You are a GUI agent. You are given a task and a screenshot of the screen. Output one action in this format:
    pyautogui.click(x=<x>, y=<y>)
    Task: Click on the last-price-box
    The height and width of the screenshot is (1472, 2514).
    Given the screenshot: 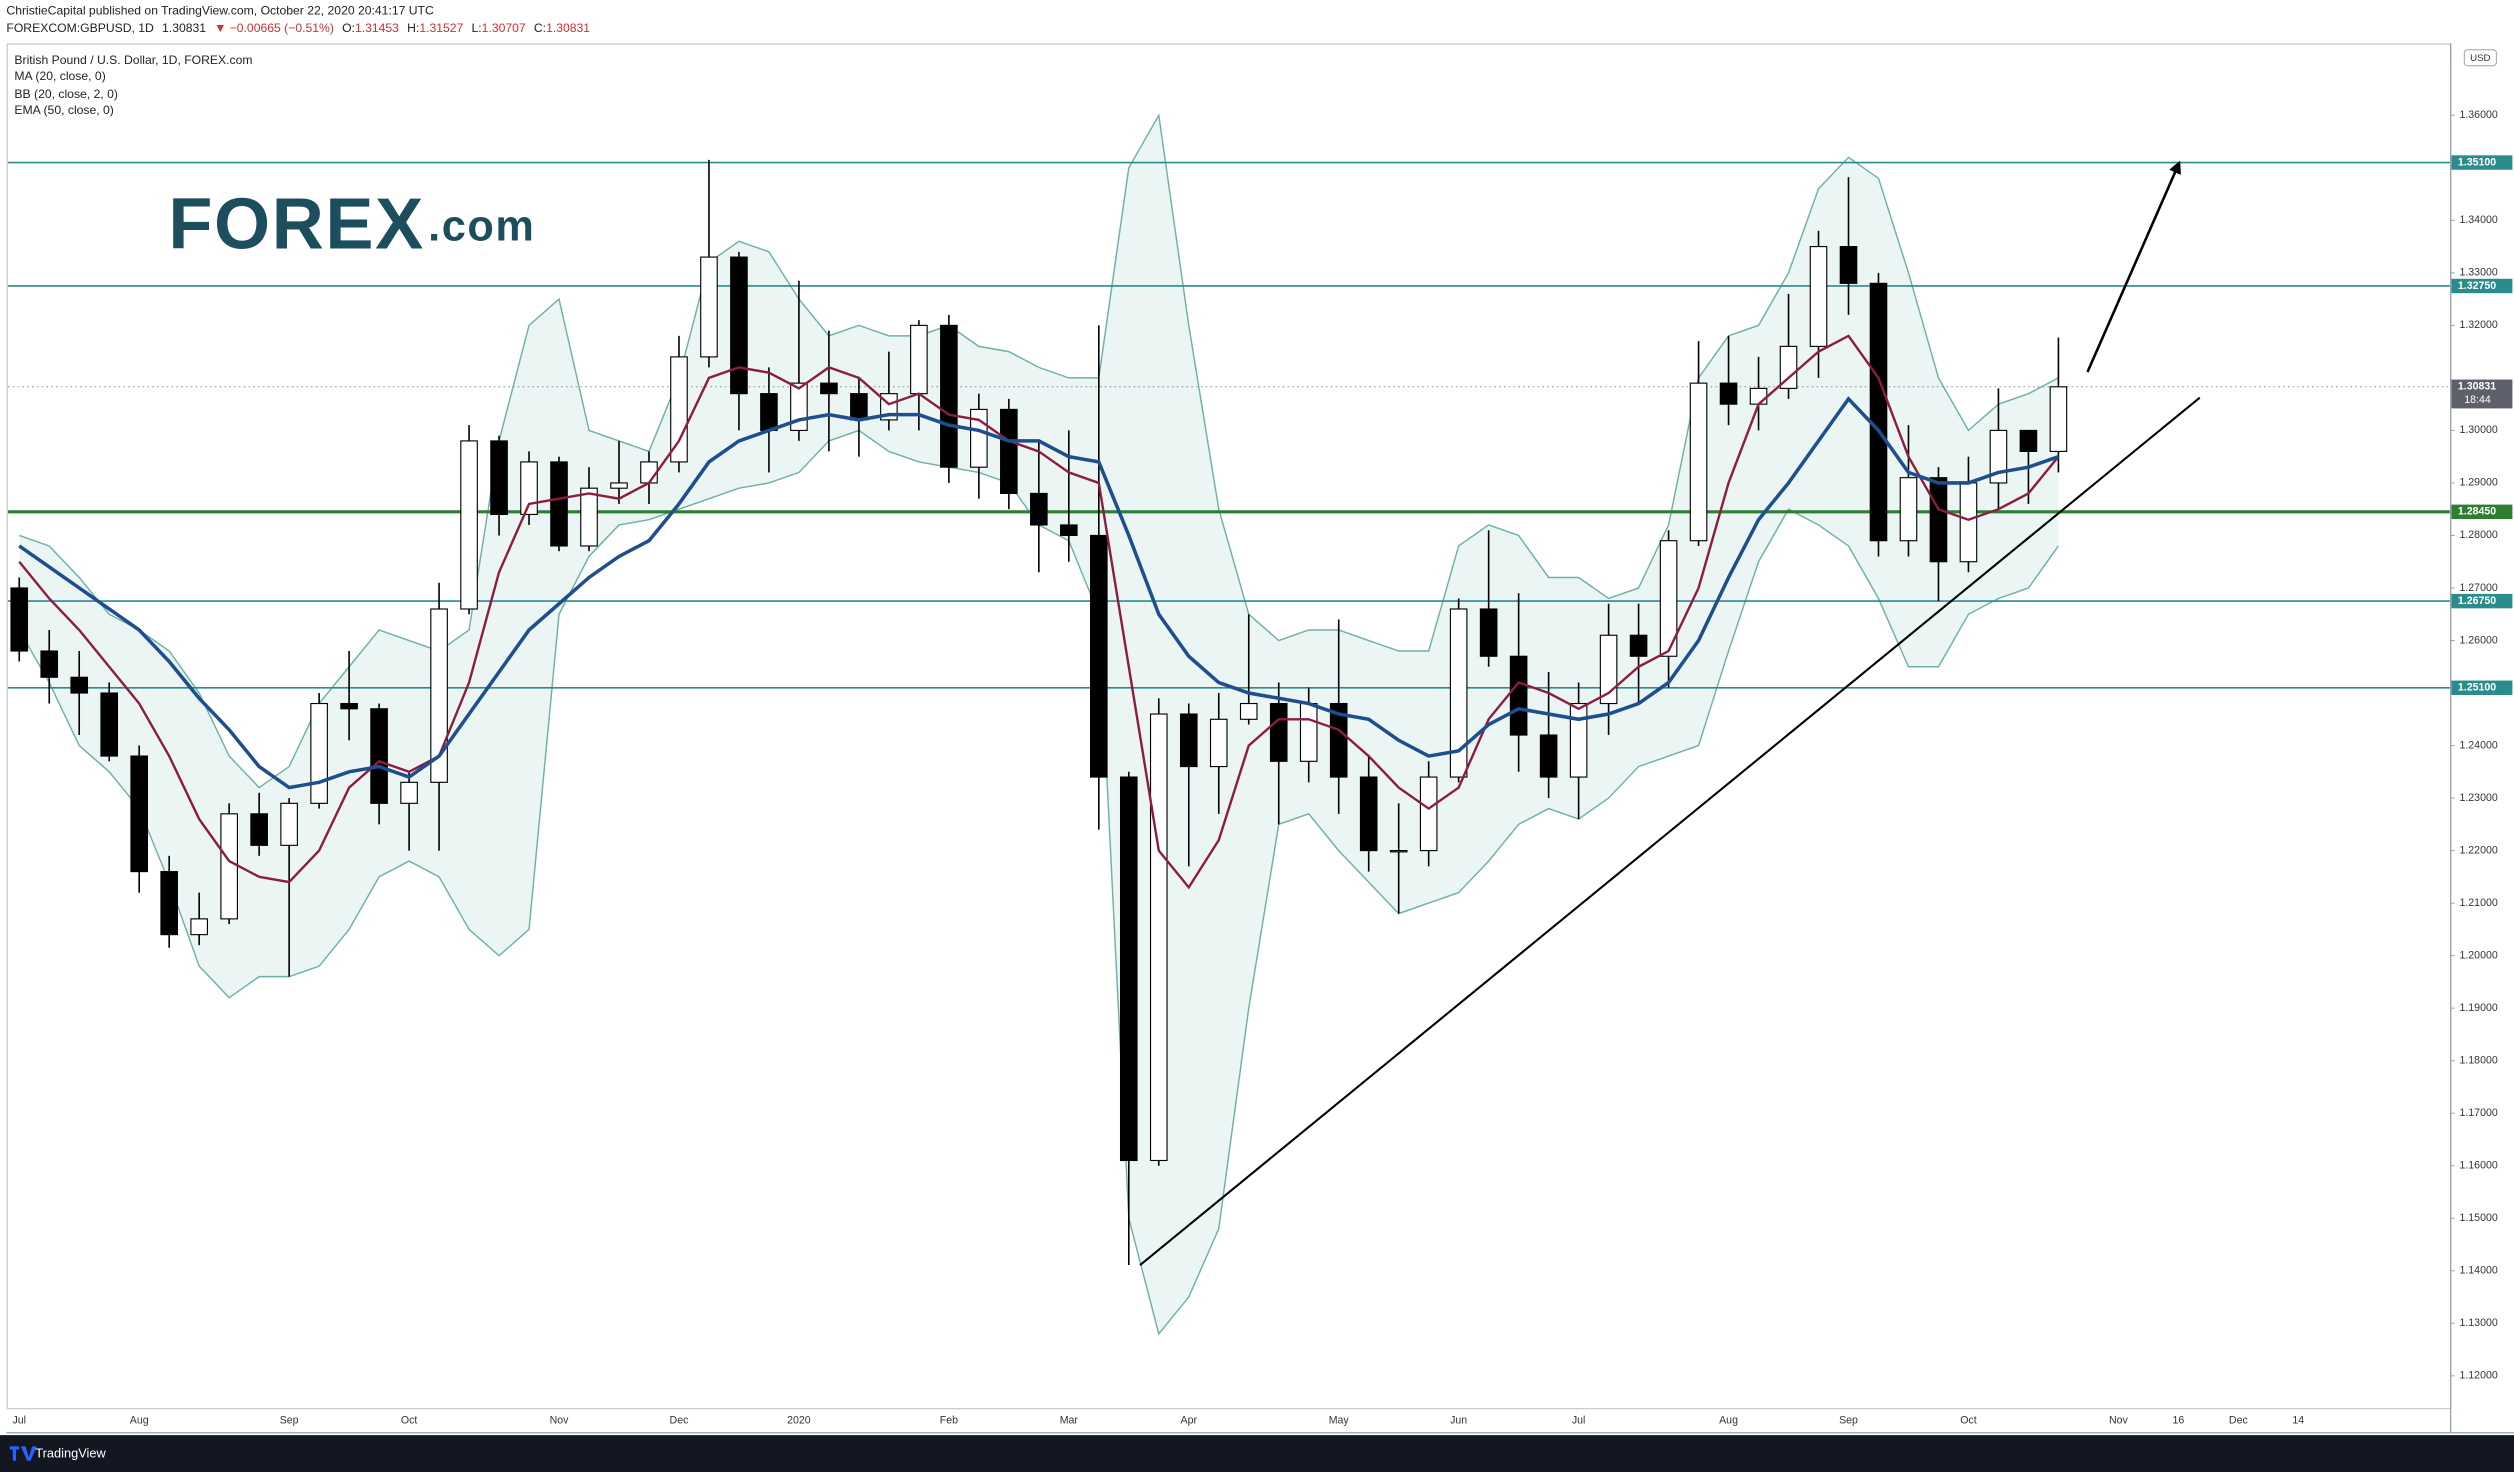 What is the action you would take?
    pyautogui.click(x=2482, y=394)
    